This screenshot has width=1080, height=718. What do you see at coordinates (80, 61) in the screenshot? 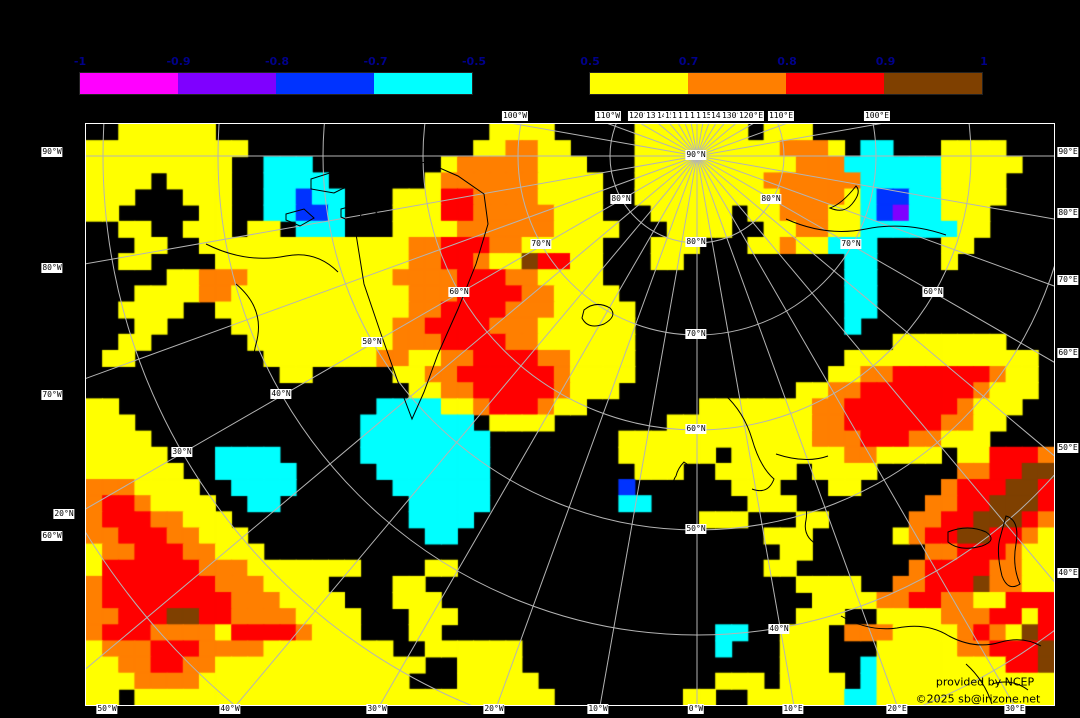
I see `colorbar-tick: -1` at bounding box center [80, 61].